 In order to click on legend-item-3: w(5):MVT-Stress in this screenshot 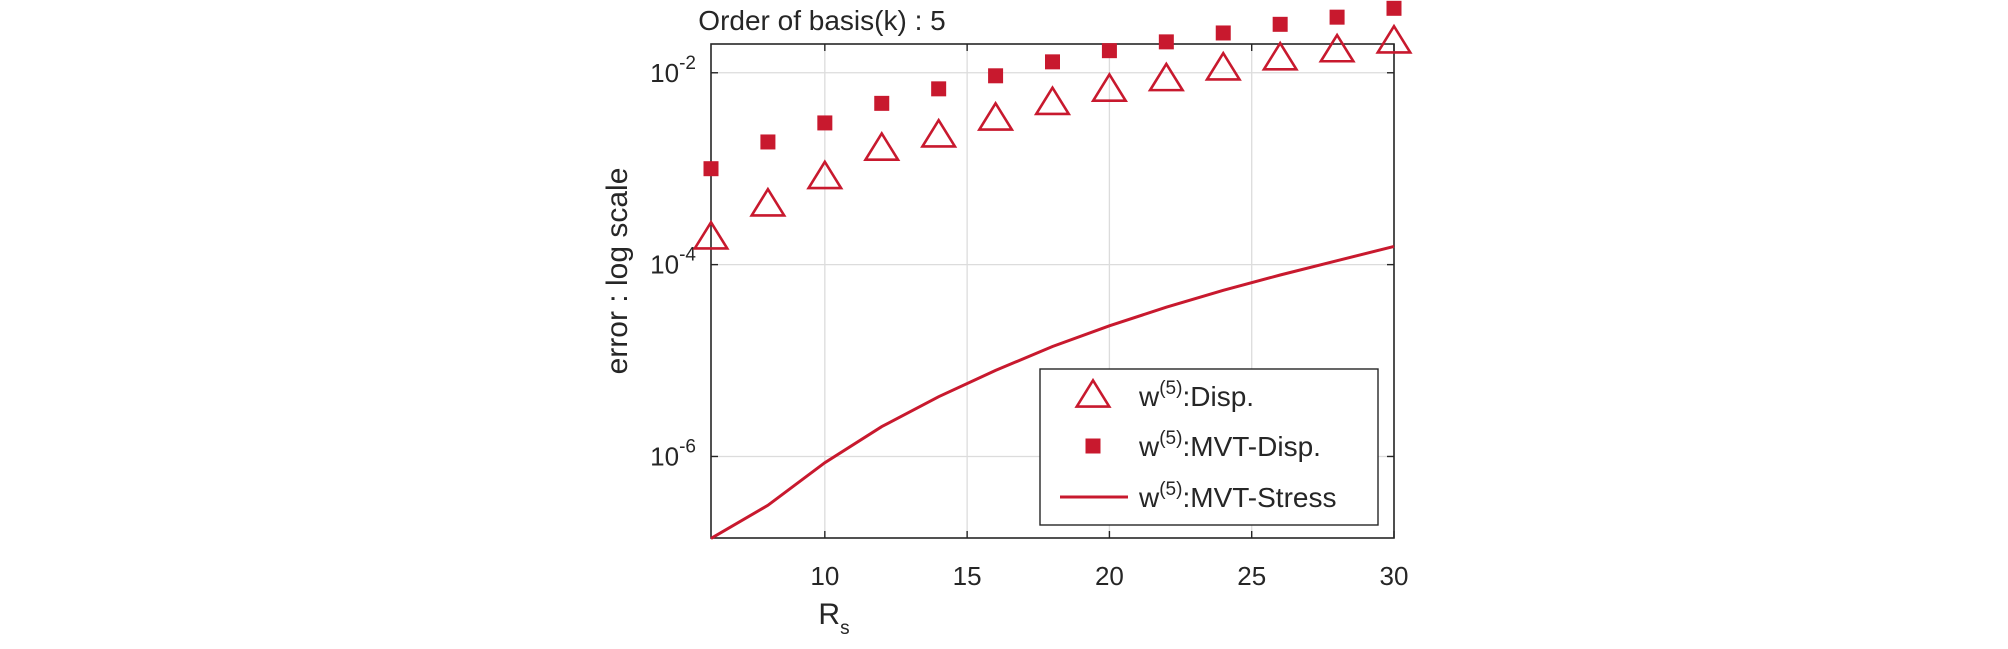, I will do `click(1198, 496)`.